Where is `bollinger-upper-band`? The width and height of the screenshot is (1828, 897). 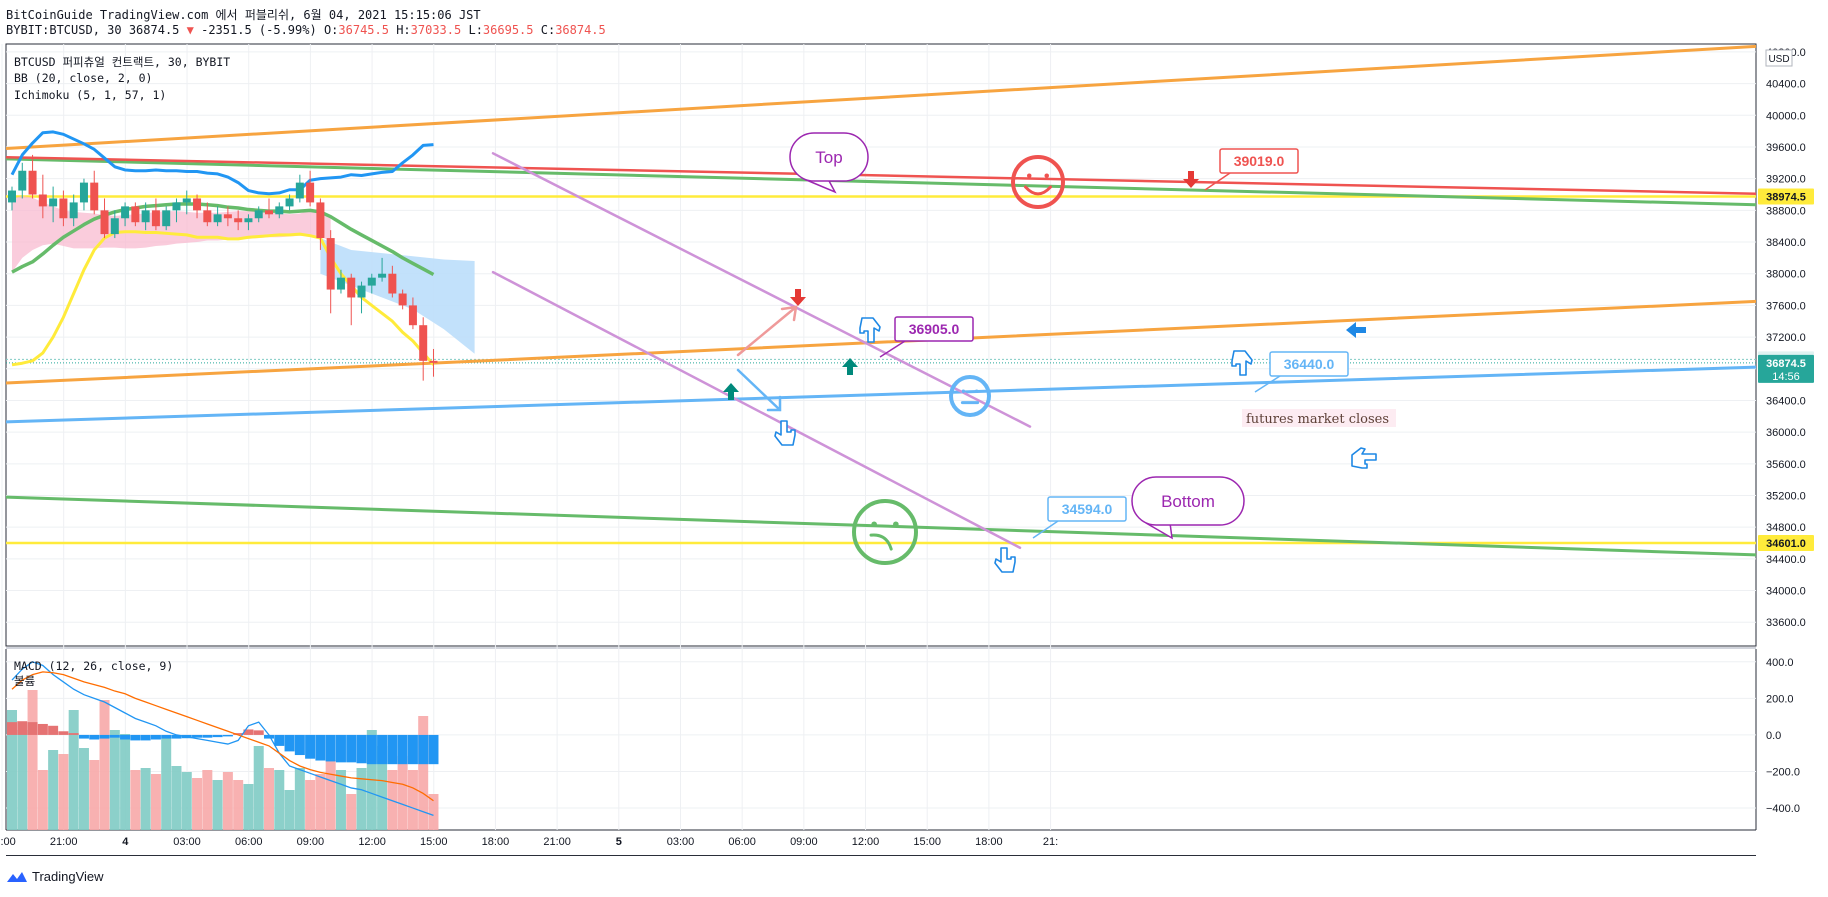
bollinger-upper-band is located at coordinates (222, 163).